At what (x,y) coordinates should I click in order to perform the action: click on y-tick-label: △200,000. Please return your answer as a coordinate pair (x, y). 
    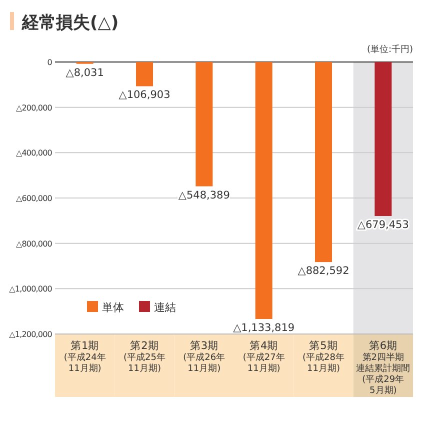
    Looking at the image, I should click on (34, 107).